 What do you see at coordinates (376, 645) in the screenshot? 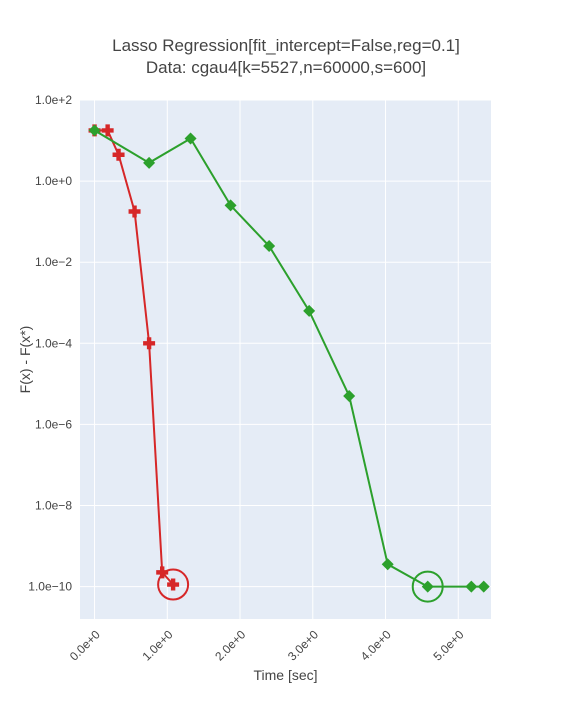
I see `x-tick-label: 4.0e+0` at bounding box center [376, 645].